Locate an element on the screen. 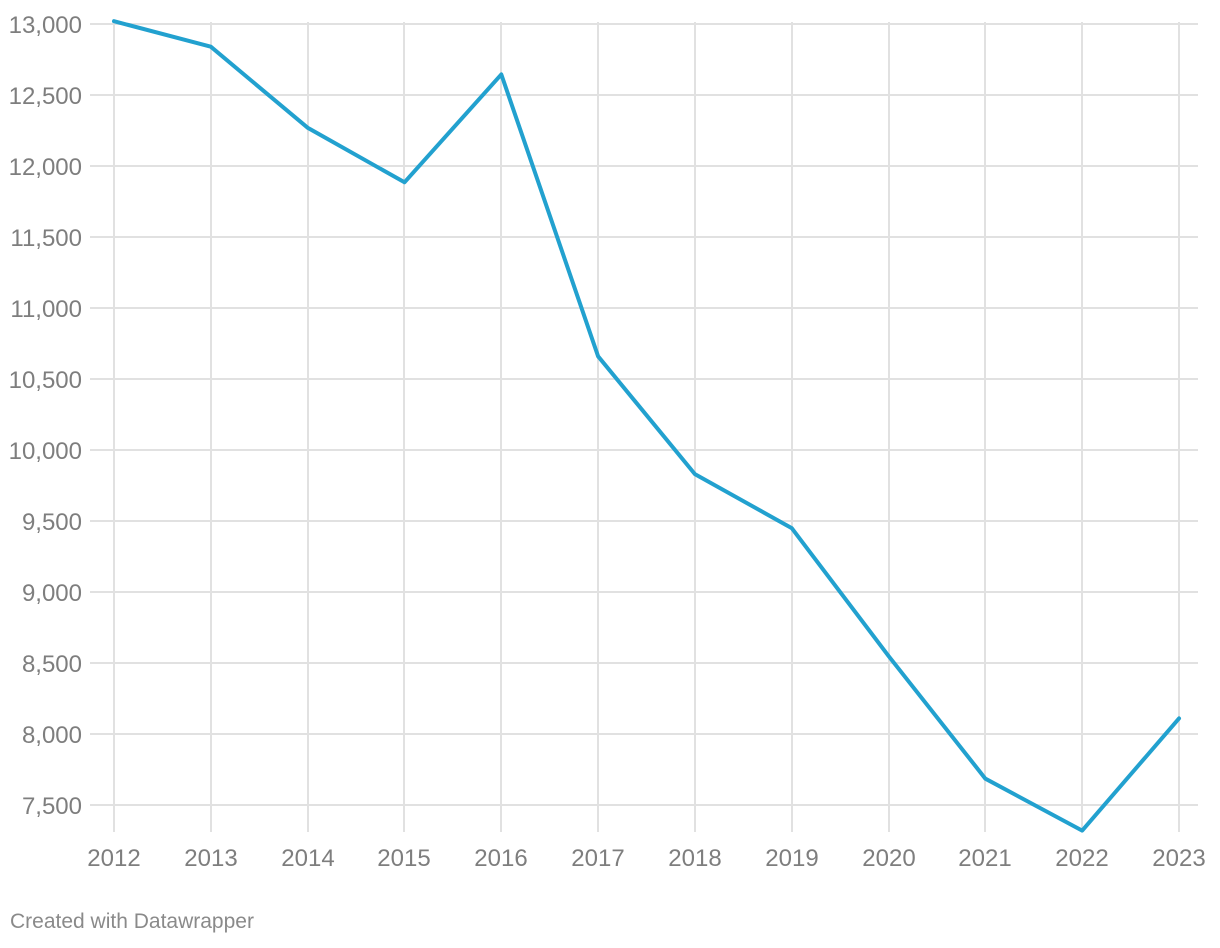 Image resolution: width=1220 pixels, height=948 pixels. y-tick-label: 10,000 is located at coordinates (45, 451).